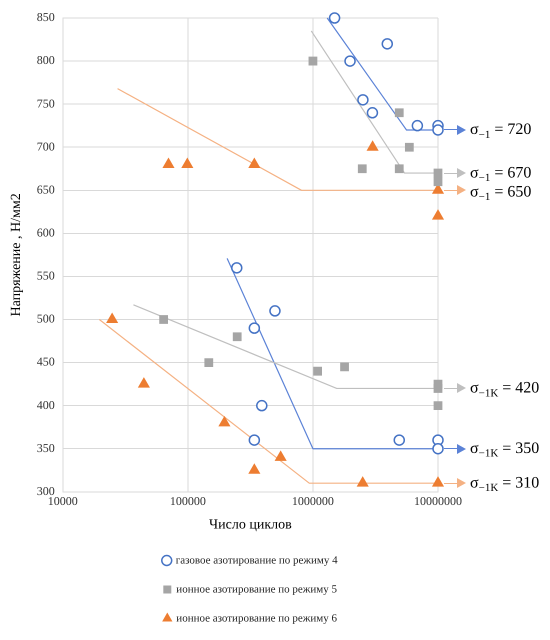  What do you see at coordinates (45, 361) in the screenshot?
I see `y-tick-label: 450` at bounding box center [45, 361].